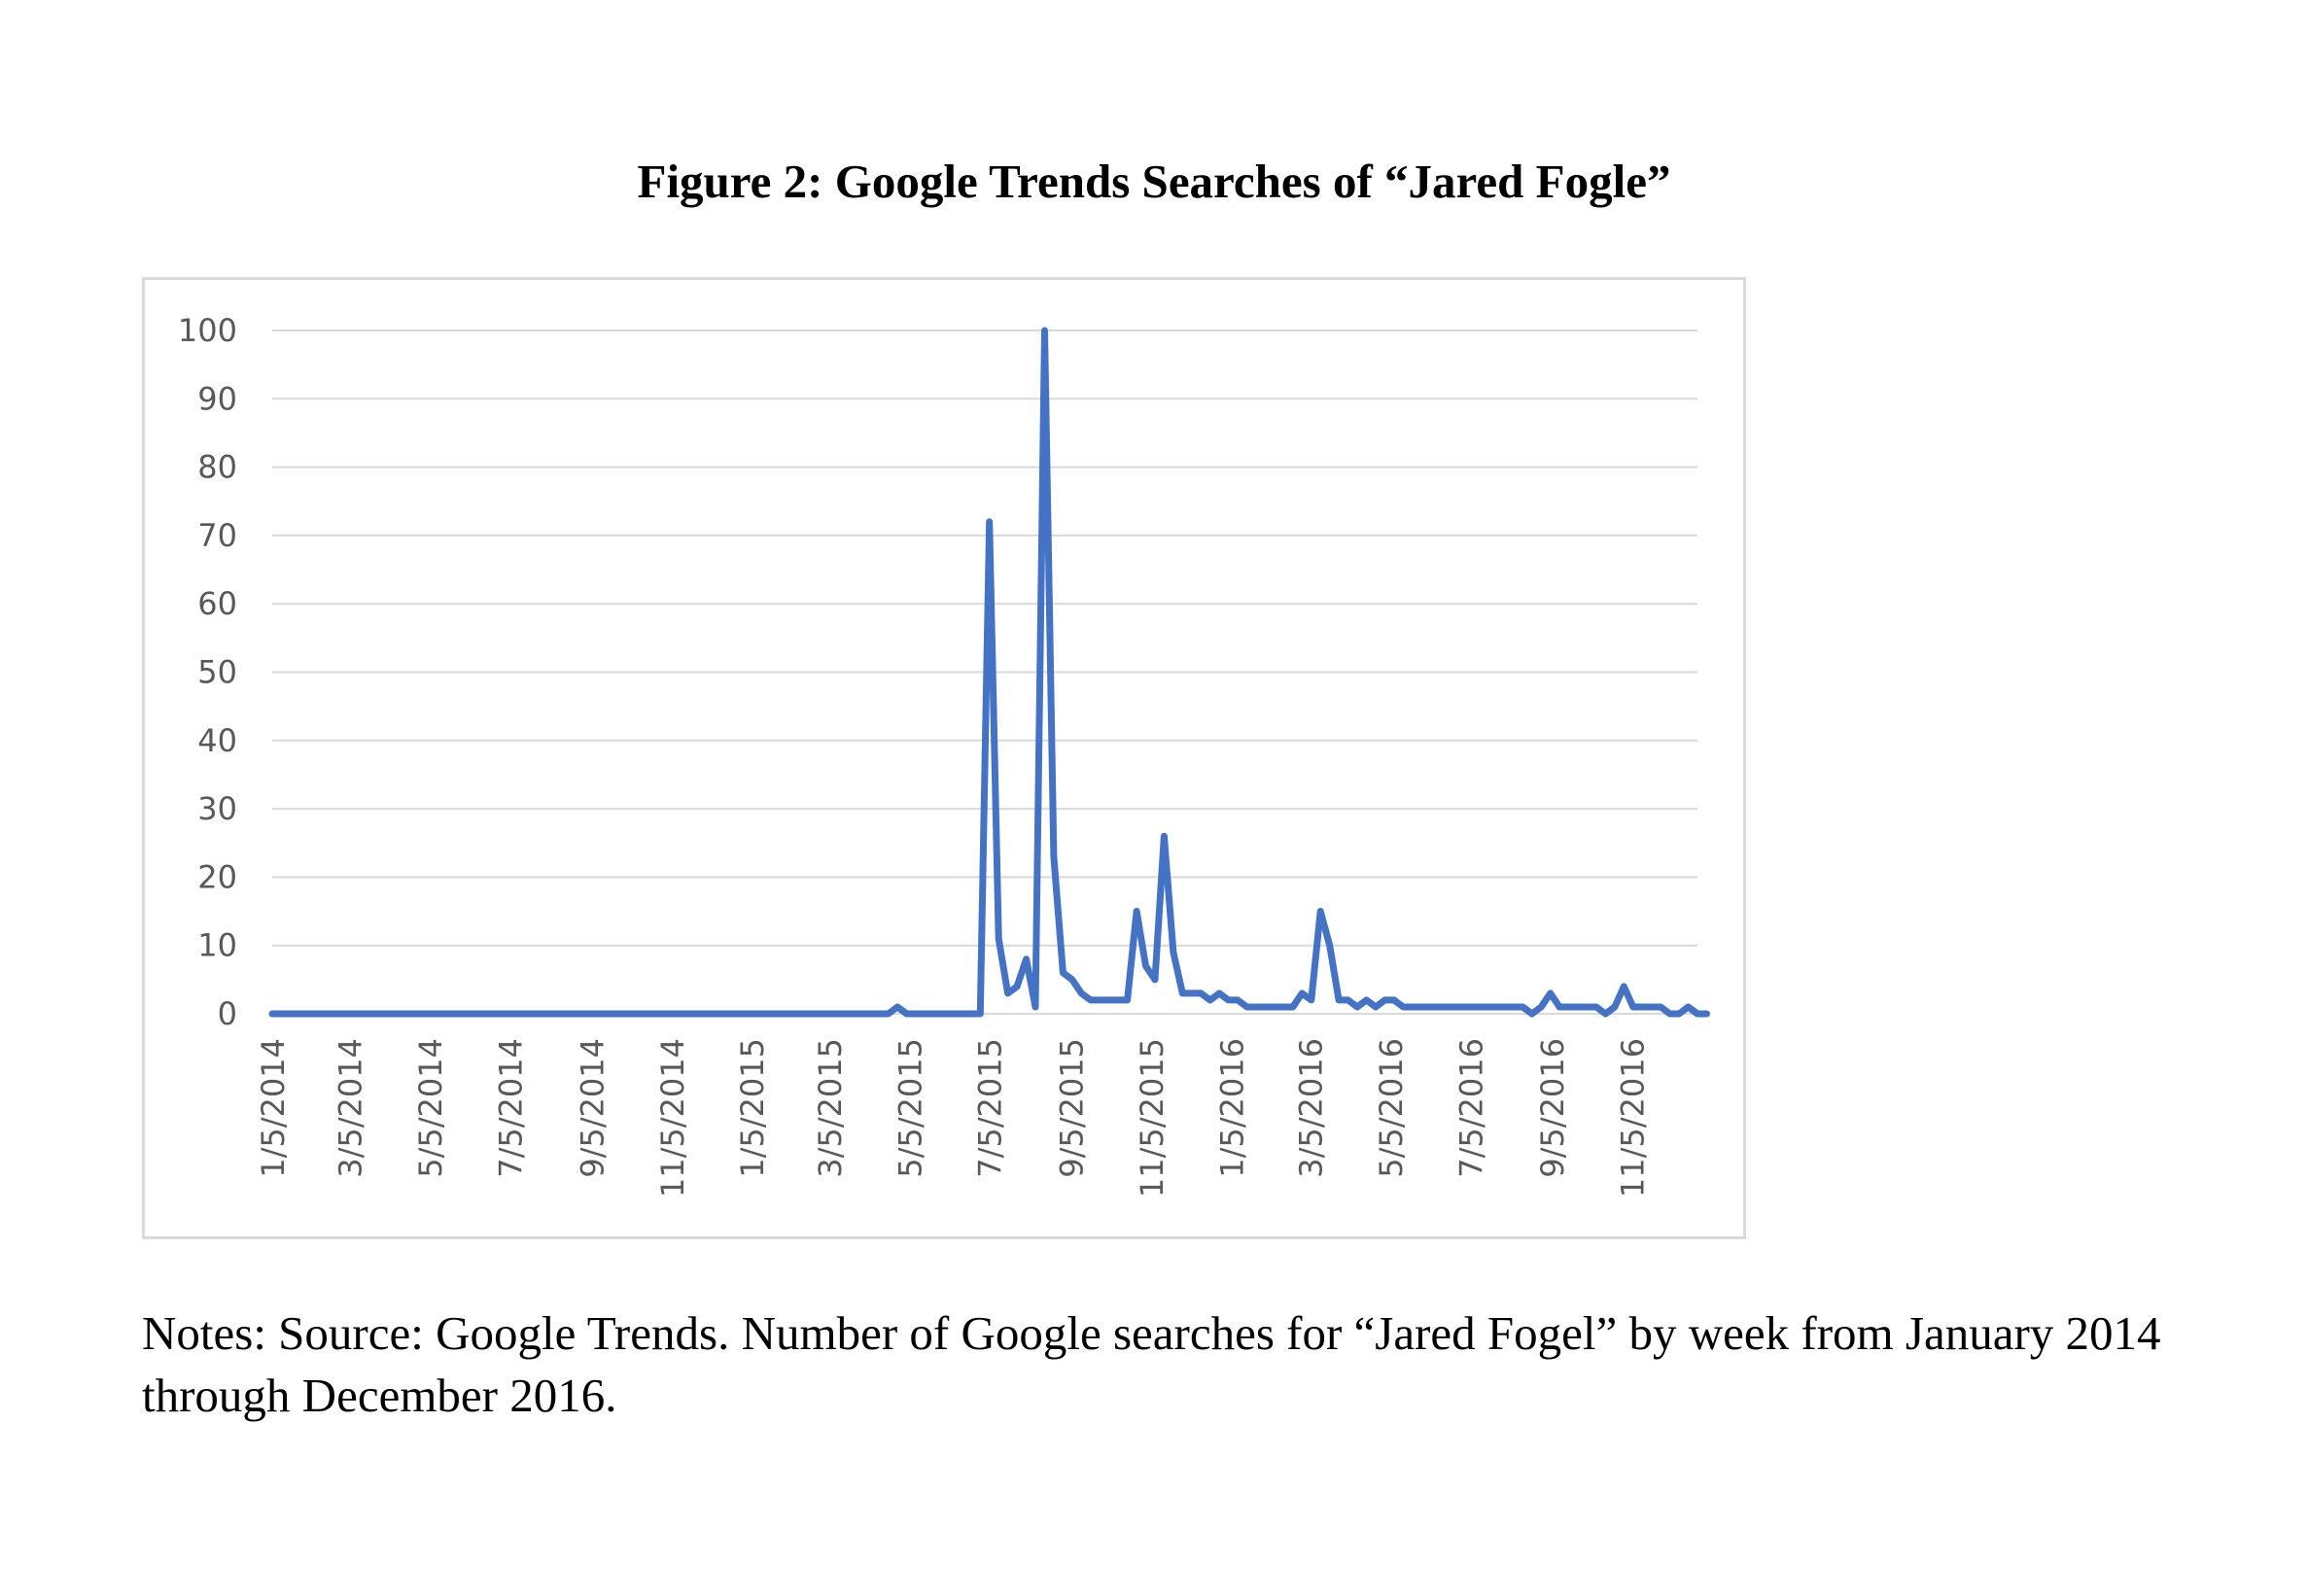 The width and height of the screenshot is (2308, 1596). What do you see at coordinates (430, 1108) in the screenshot?
I see `x-tick-label-2: 5/5/2014` at bounding box center [430, 1108].